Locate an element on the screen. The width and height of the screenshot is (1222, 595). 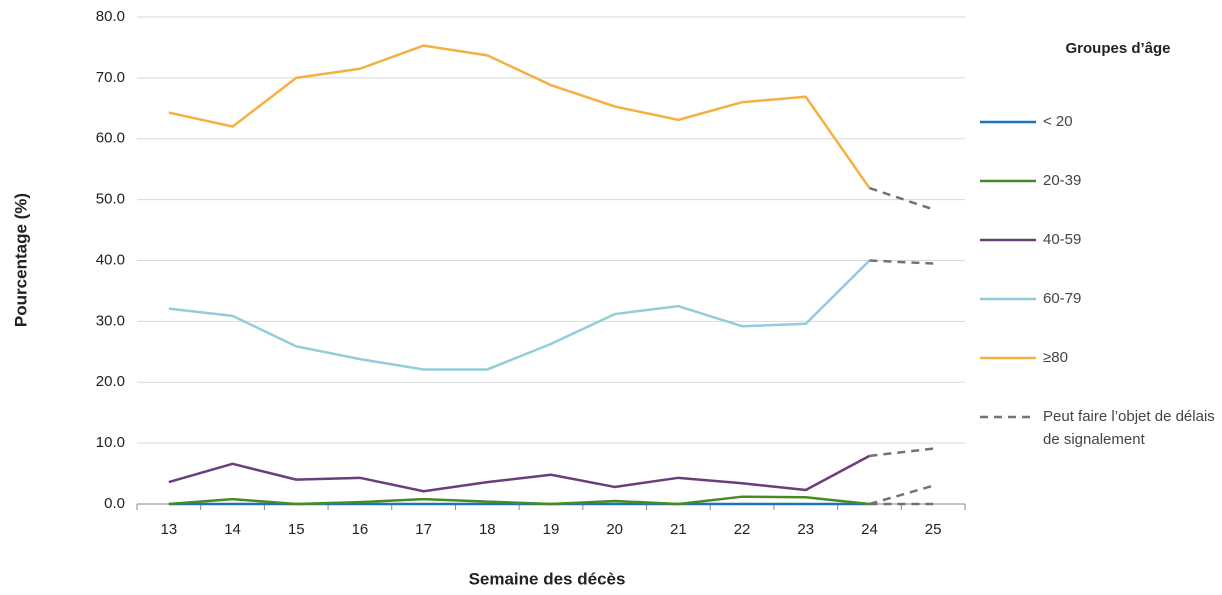
legend-label: < 20 is located at coordinates (1058, 121).